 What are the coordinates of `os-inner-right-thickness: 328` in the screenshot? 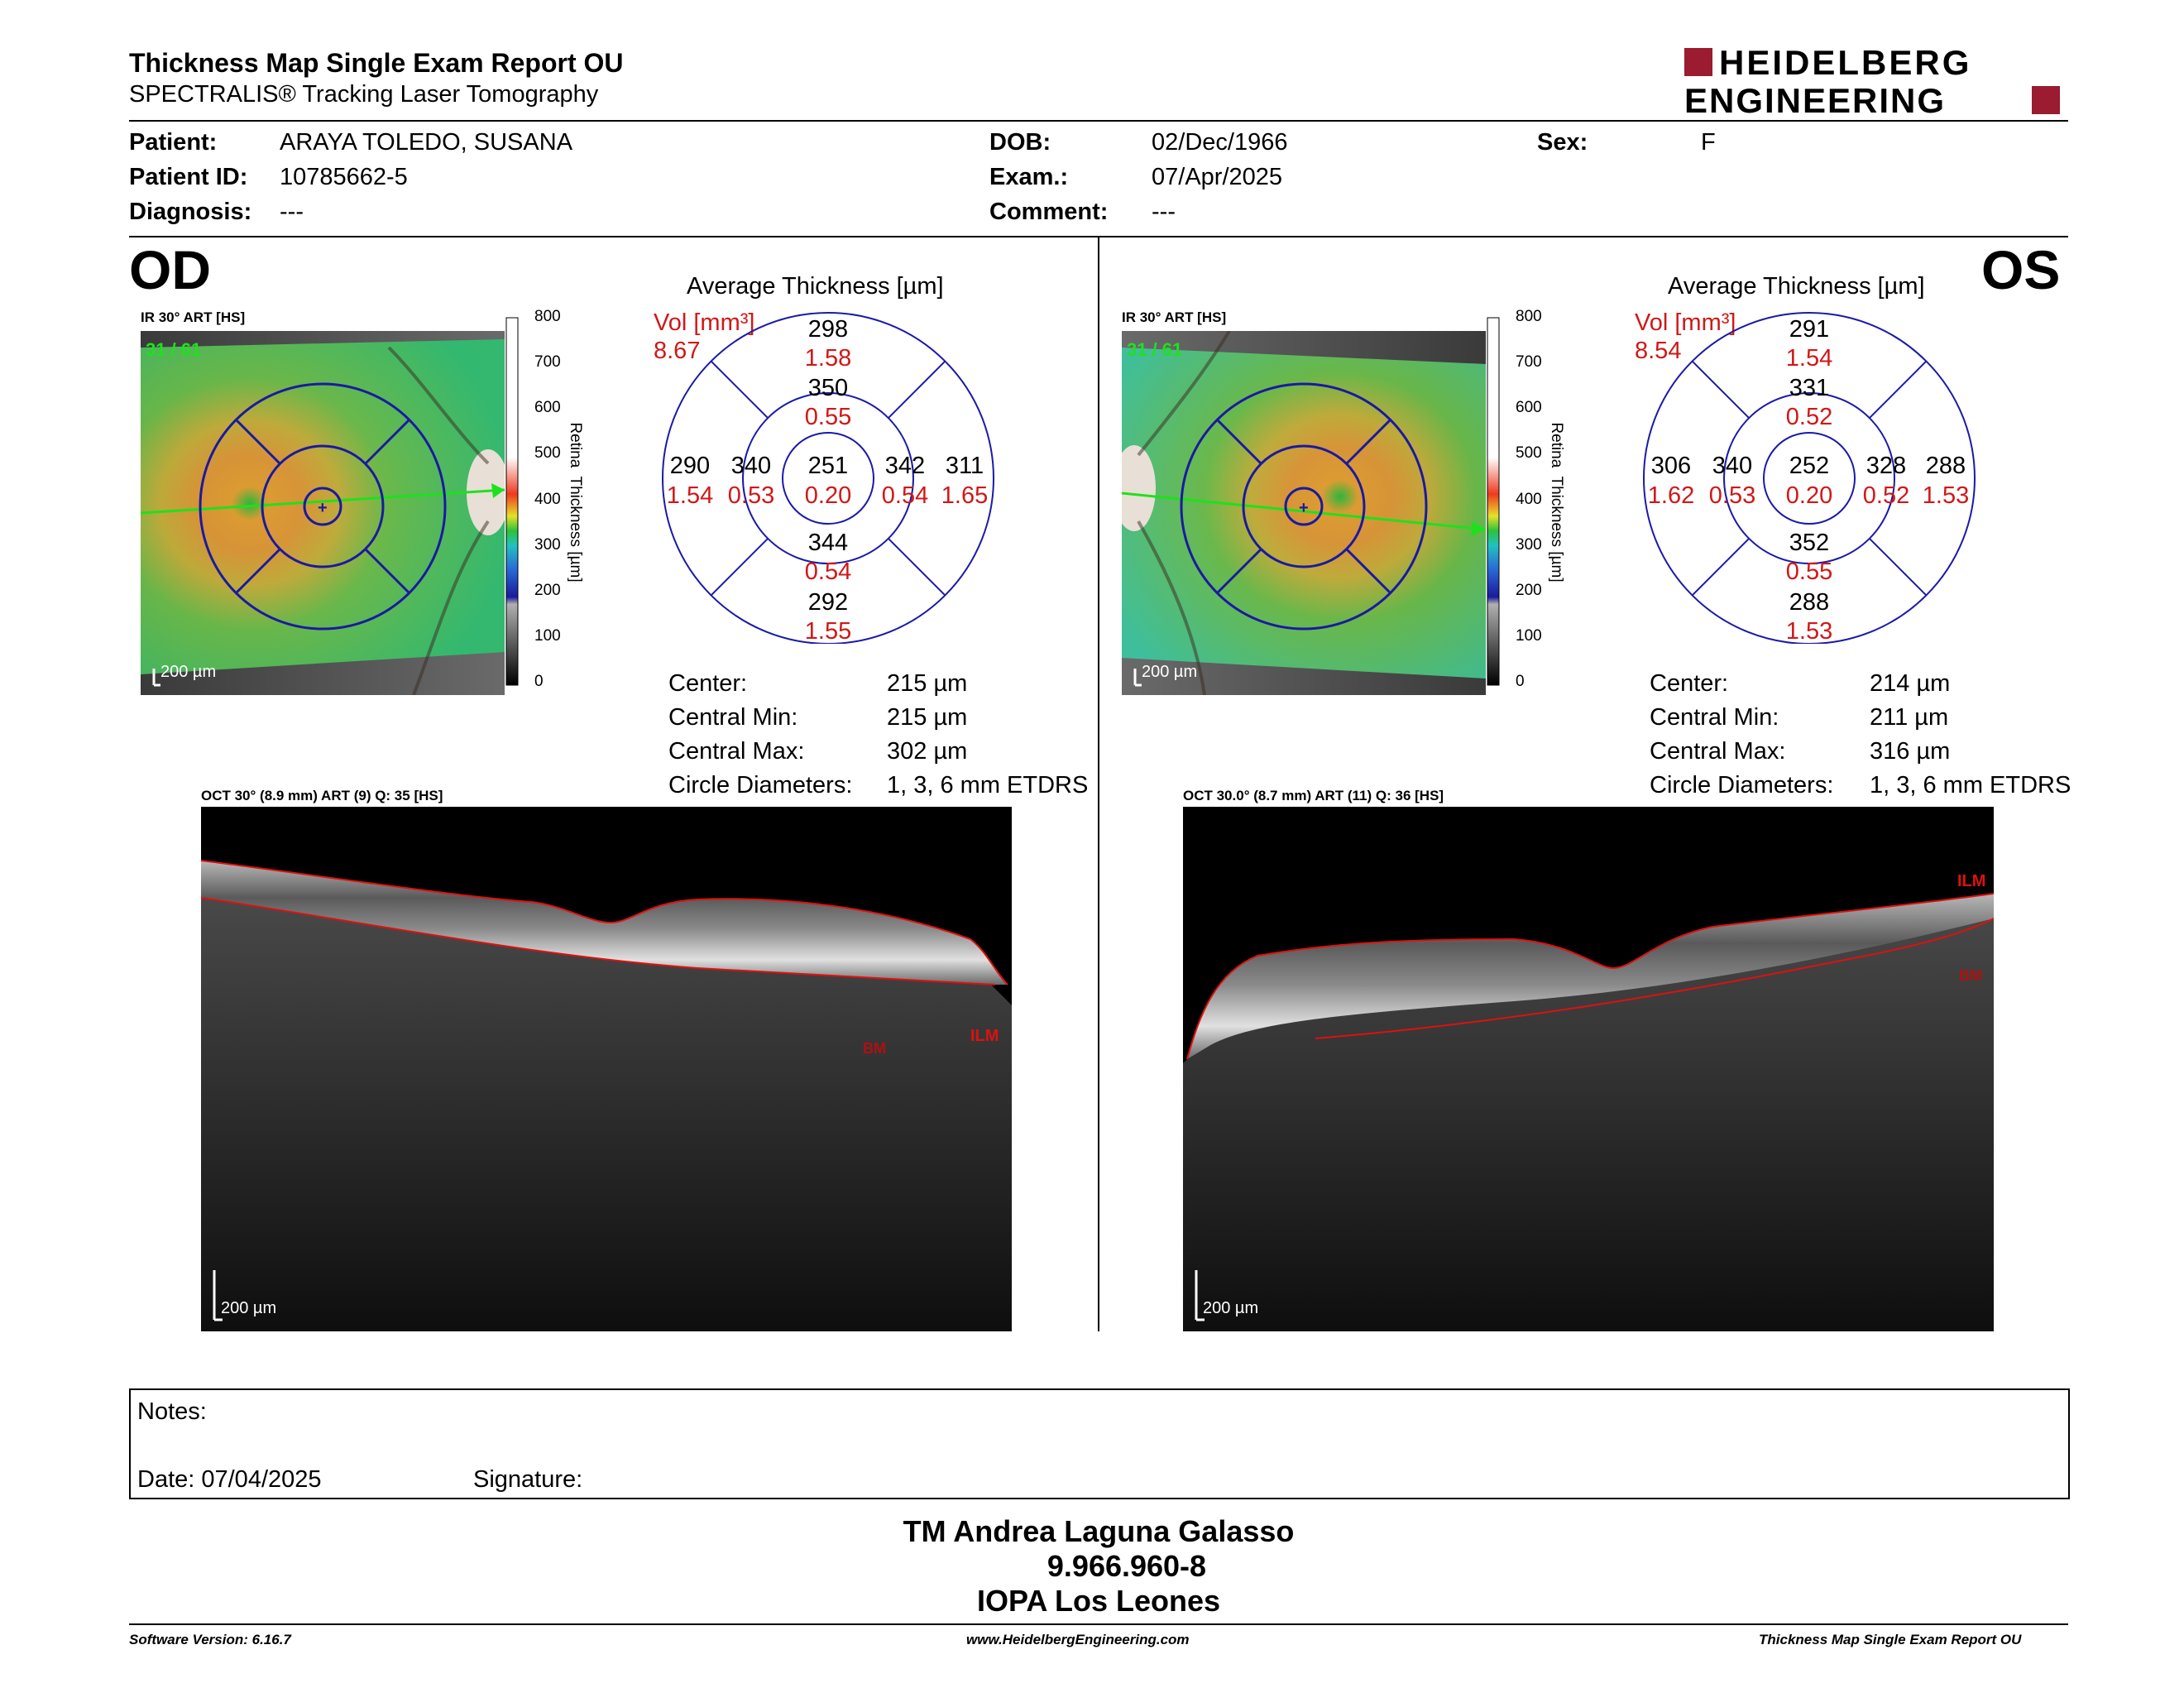 It's located at (1886, 466).